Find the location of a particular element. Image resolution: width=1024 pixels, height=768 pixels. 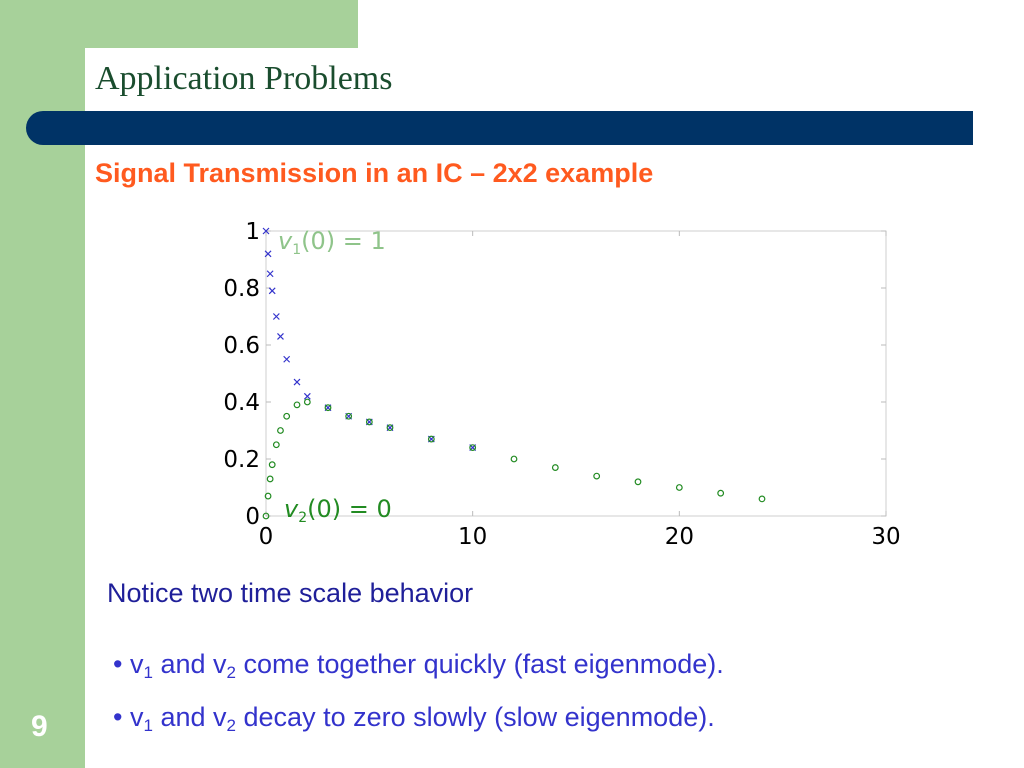

annotation-v2: v2(0) = 0 is located at coordinates (338, 510).